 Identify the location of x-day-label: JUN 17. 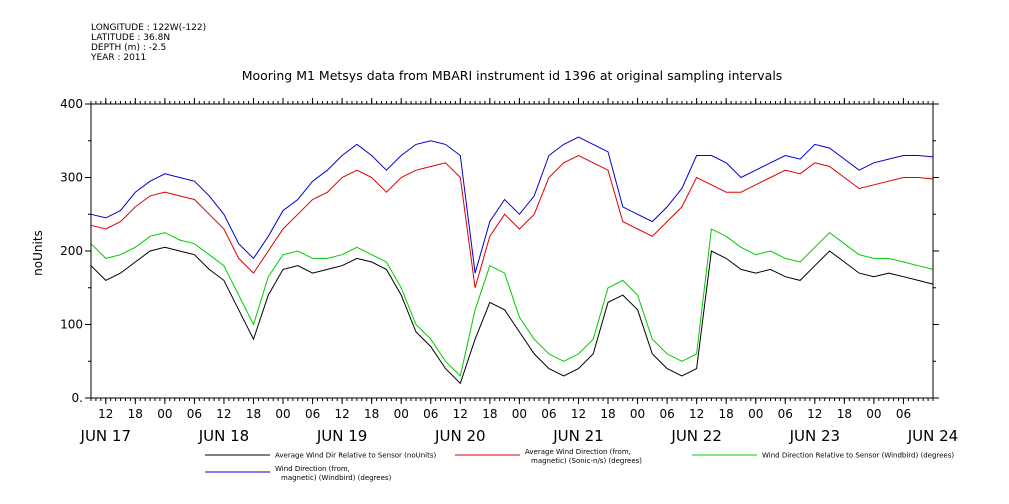
(105, 436).